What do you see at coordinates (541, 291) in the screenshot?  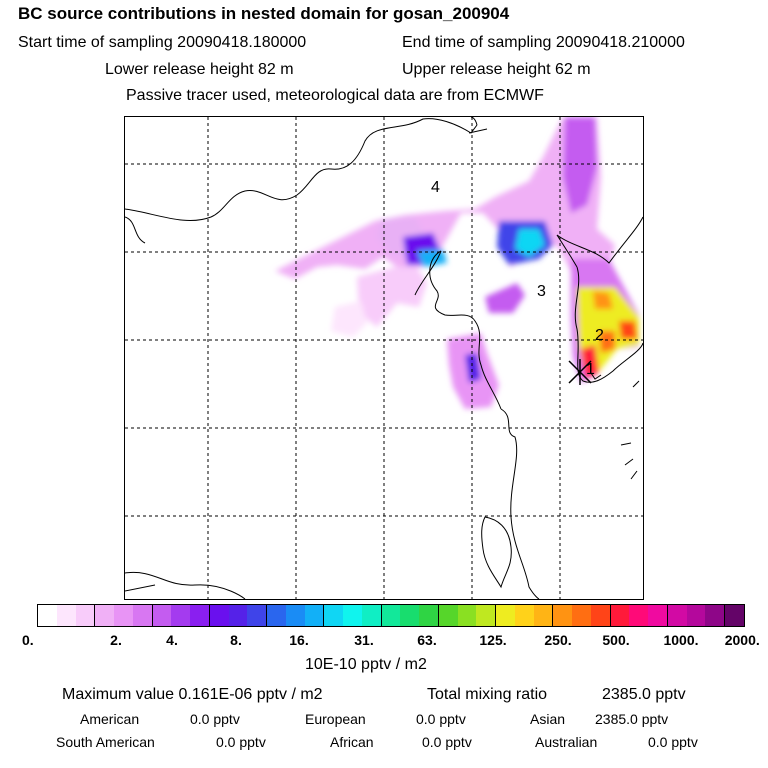 I see `region-label-3: 3` at bounding box center [541, 291].